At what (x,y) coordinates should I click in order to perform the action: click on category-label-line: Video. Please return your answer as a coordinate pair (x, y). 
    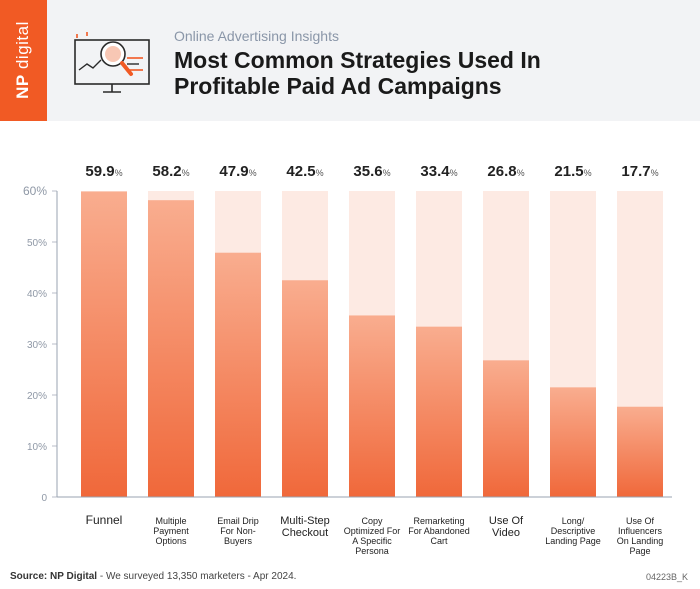
    Looking at the image, I should click on (506, 533).